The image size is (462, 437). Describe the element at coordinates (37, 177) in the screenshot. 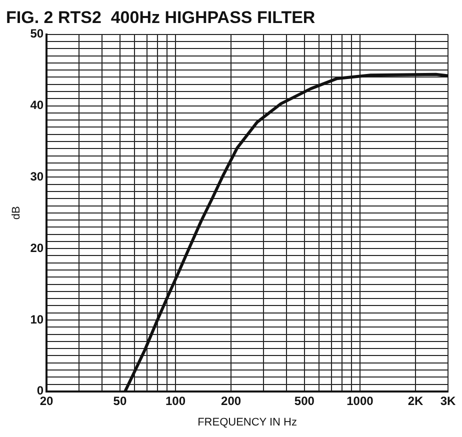

I see `y-tick-label: 30` at that location.